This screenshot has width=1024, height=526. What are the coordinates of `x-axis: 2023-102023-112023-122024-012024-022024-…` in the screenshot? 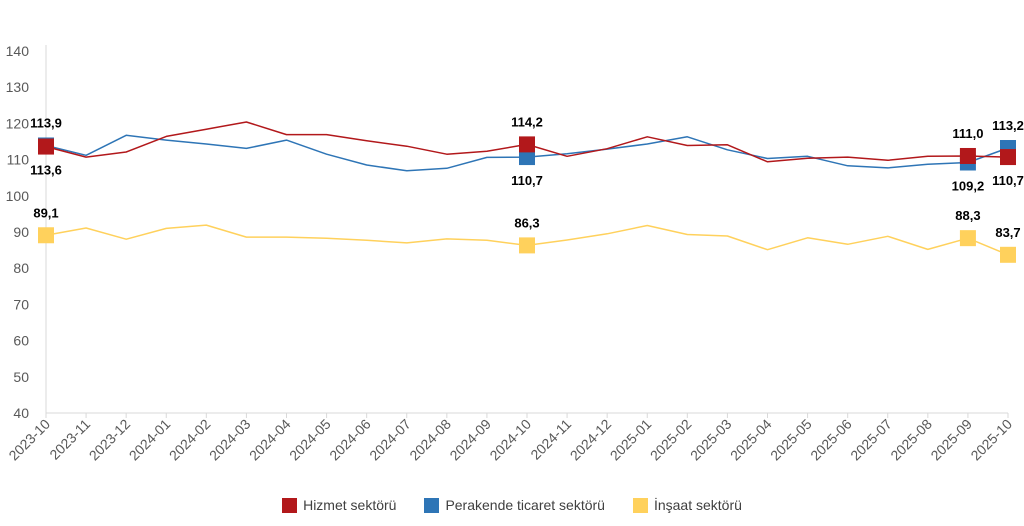 It's located at (510, 438).